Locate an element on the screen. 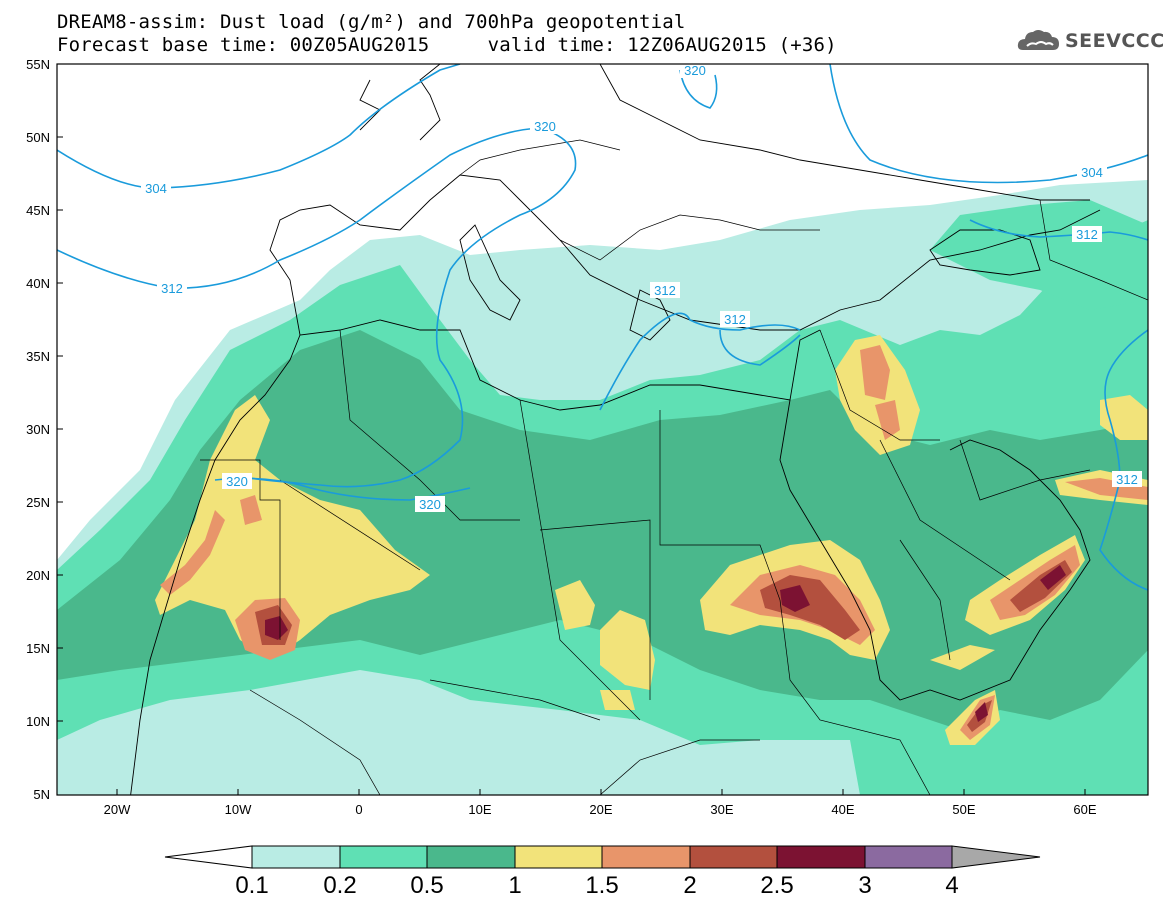  colorbar-label: 1 is located at coordinates (514, 885).